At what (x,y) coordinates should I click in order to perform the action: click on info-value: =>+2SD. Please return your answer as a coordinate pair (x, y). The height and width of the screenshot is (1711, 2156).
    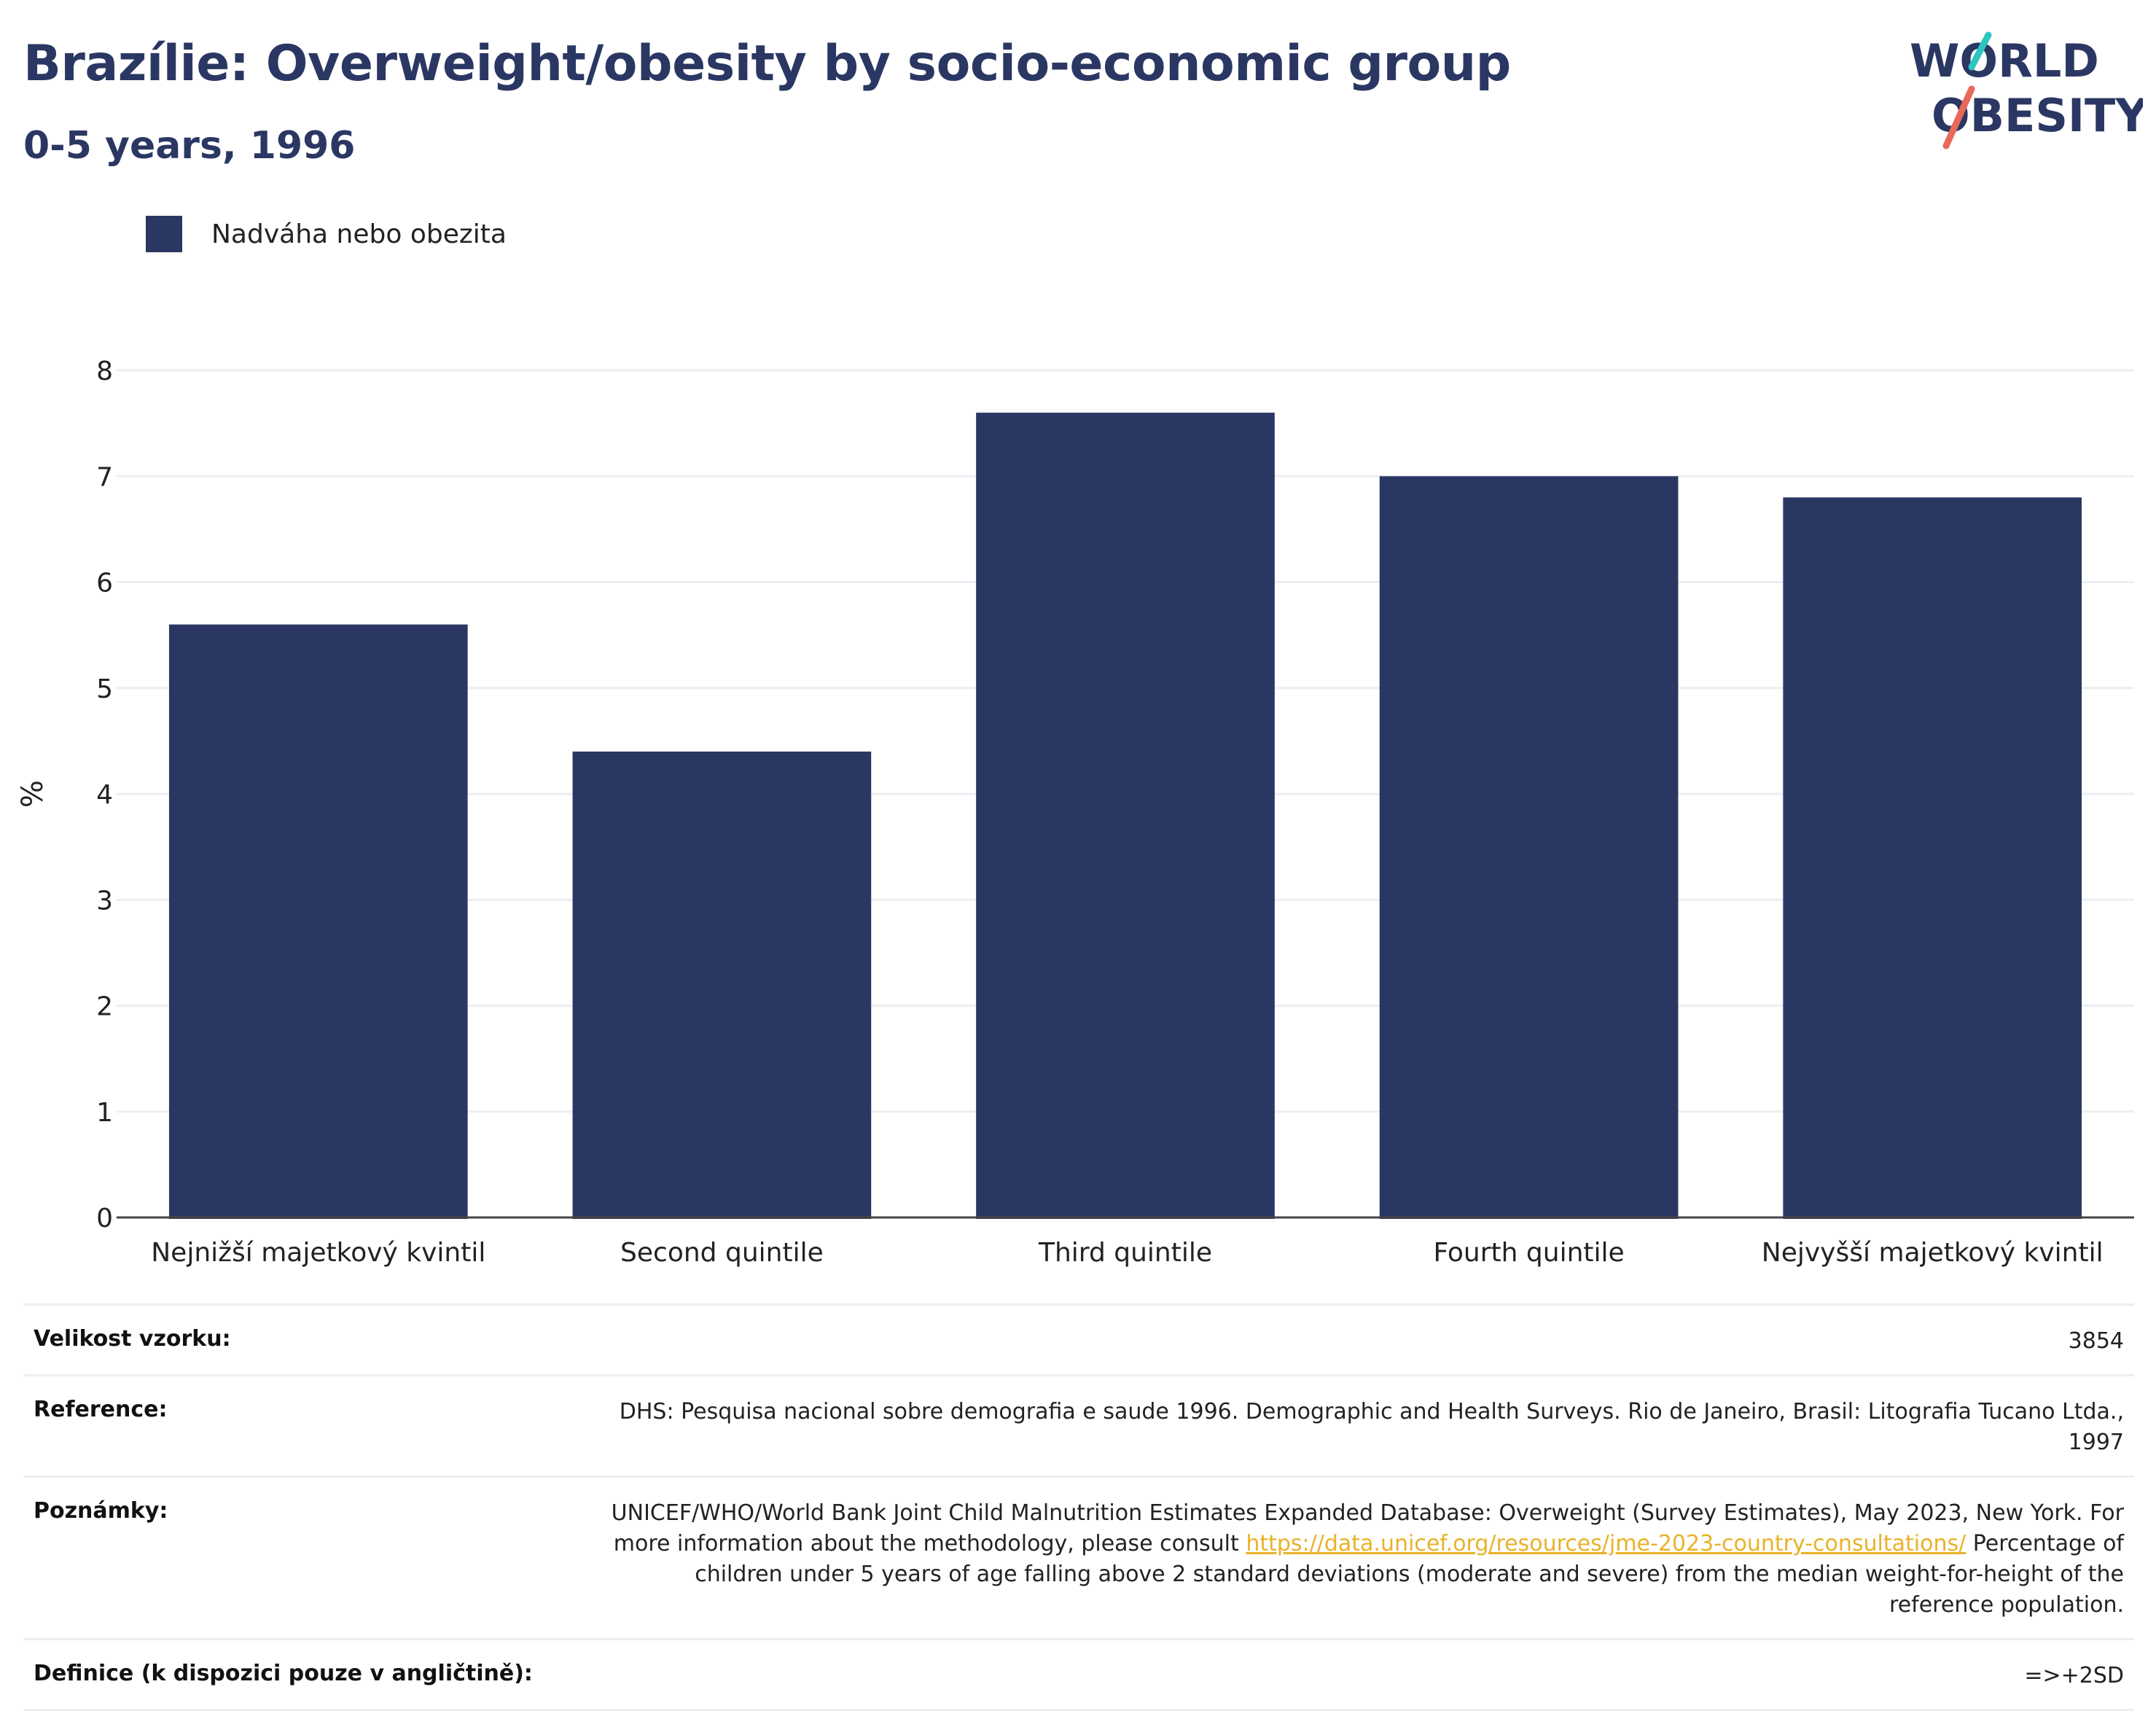
    Looking at the image, I should click on (2074, 1675).